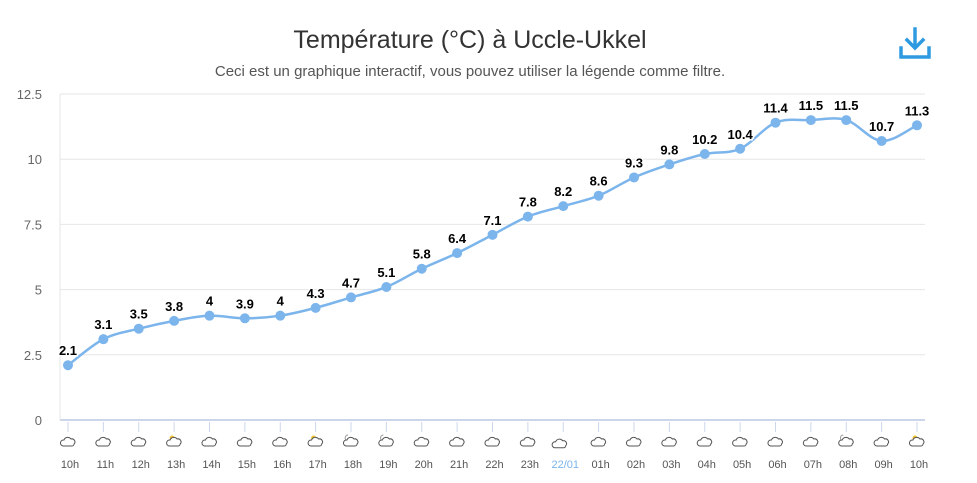 The image size is (977, 483). What do you see at coordinates (176, 465) in the screenshot?
I see `x-tick-label: 13h` at bounding box center [176, 465].